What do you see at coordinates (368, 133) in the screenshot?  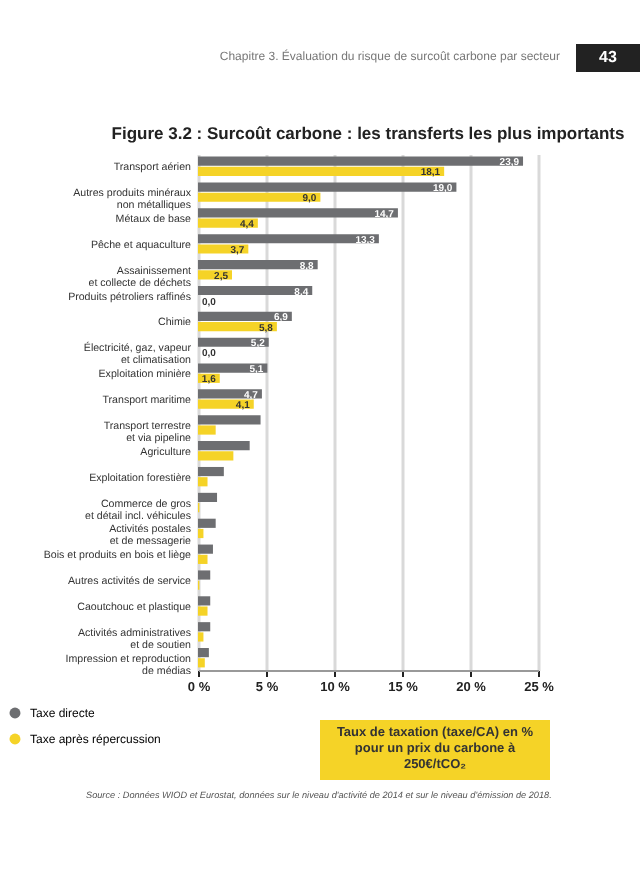 I see `chart-title: Figure 3.2 : Surcoût carbone : les transferts les plus importants` at bounding box center [368, 133].